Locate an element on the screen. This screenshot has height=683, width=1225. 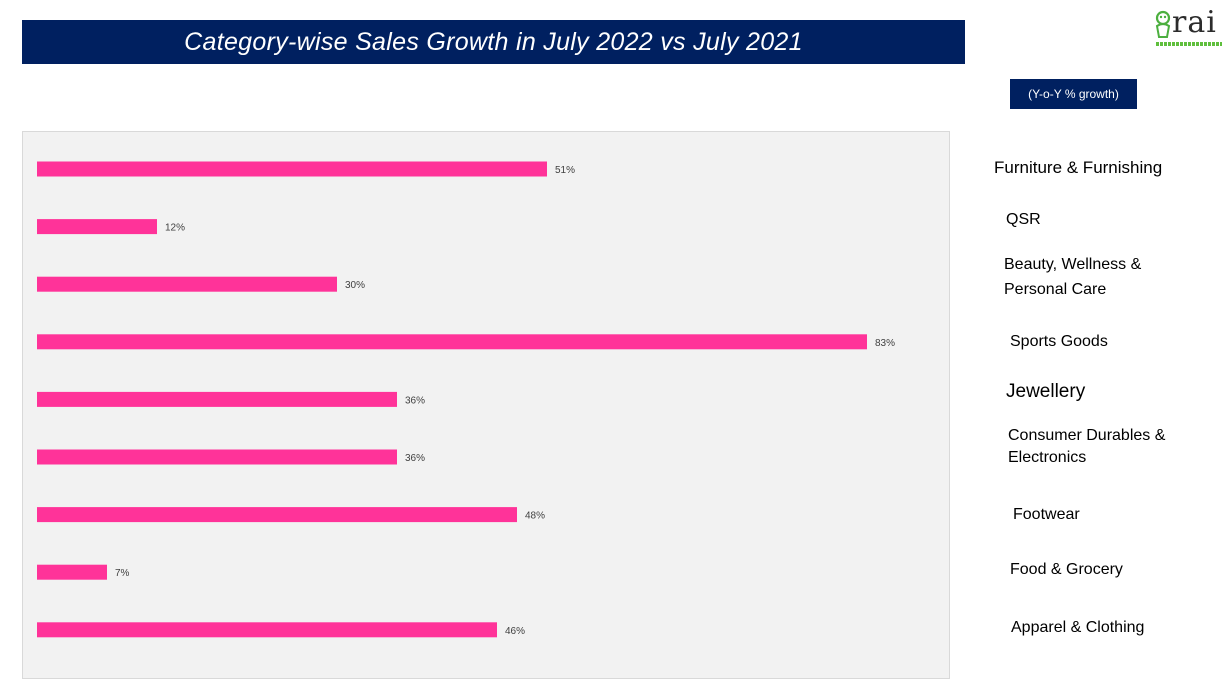
category-label-2: QSR is located at coordinates (1023, 219).